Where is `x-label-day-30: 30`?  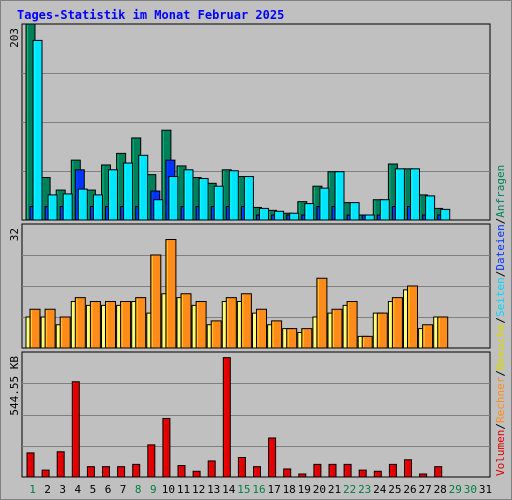 x-label-day-30: 30 is located at coordinates (470, 489).